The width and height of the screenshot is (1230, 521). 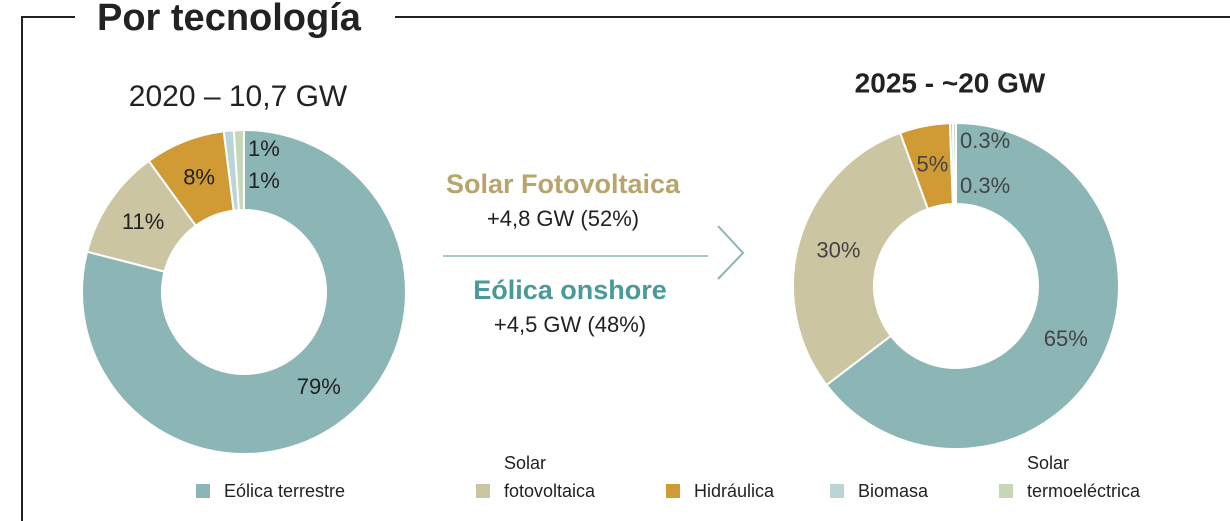 I want to click on annotation-title: Solar Fotovoltaica, so click(x=563, y=184).